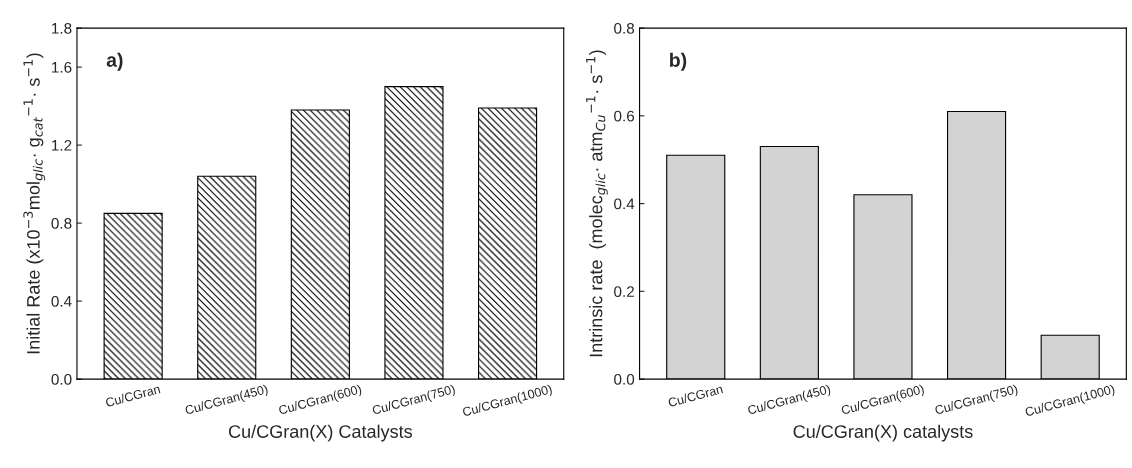 Image resolution: width=1132 pixels, height=468 pixels. Describe the element at coordinates (624, 116) in the screenshot. I see `y-tick-label: 0.6` at that location.